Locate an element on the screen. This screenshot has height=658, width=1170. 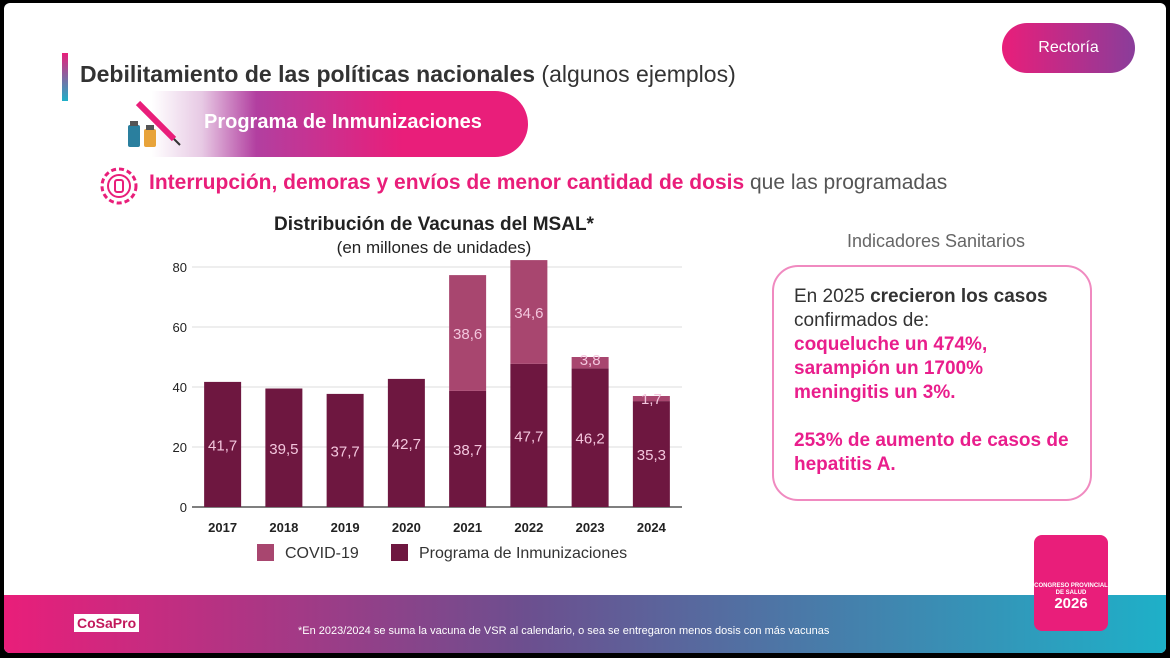
chart-title: Distribución de Vacunas del MSAL* is located at coordinates (434, 224).